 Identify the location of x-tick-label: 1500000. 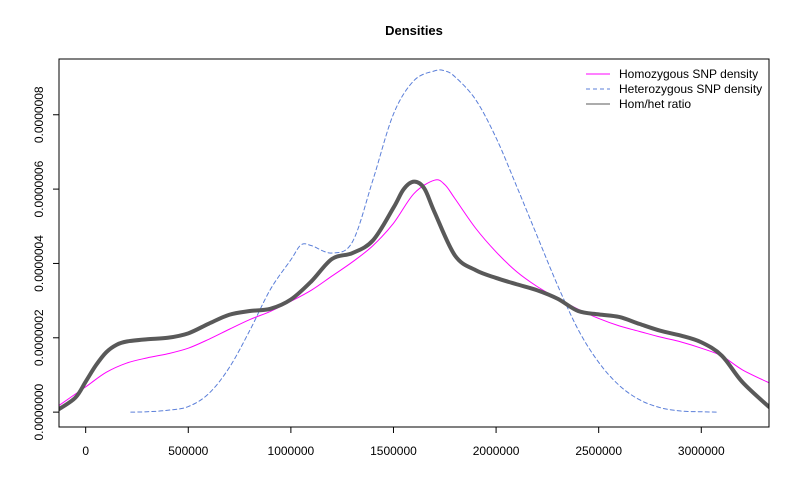
(393, 451).